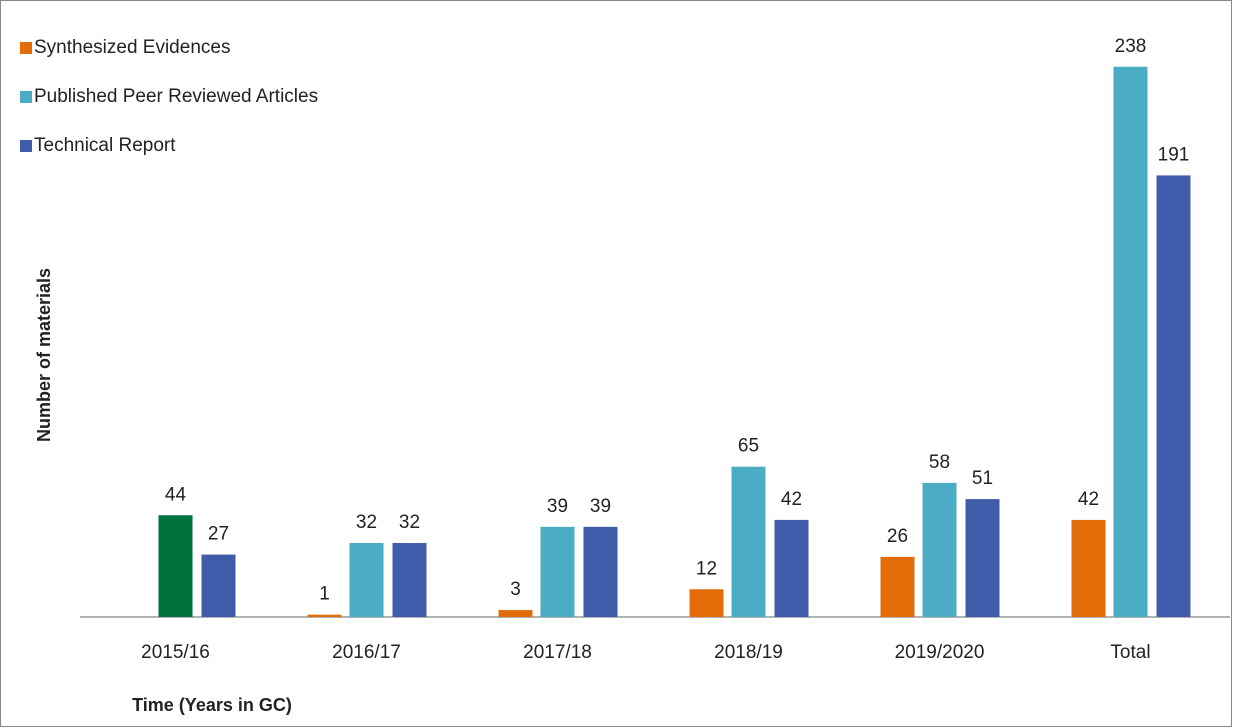 This screenshot has width=1233, height=728. What do you see at coordinates (897, 536) in the screenshot?
I see `value-label: 26` at bounding box center [897, 536].